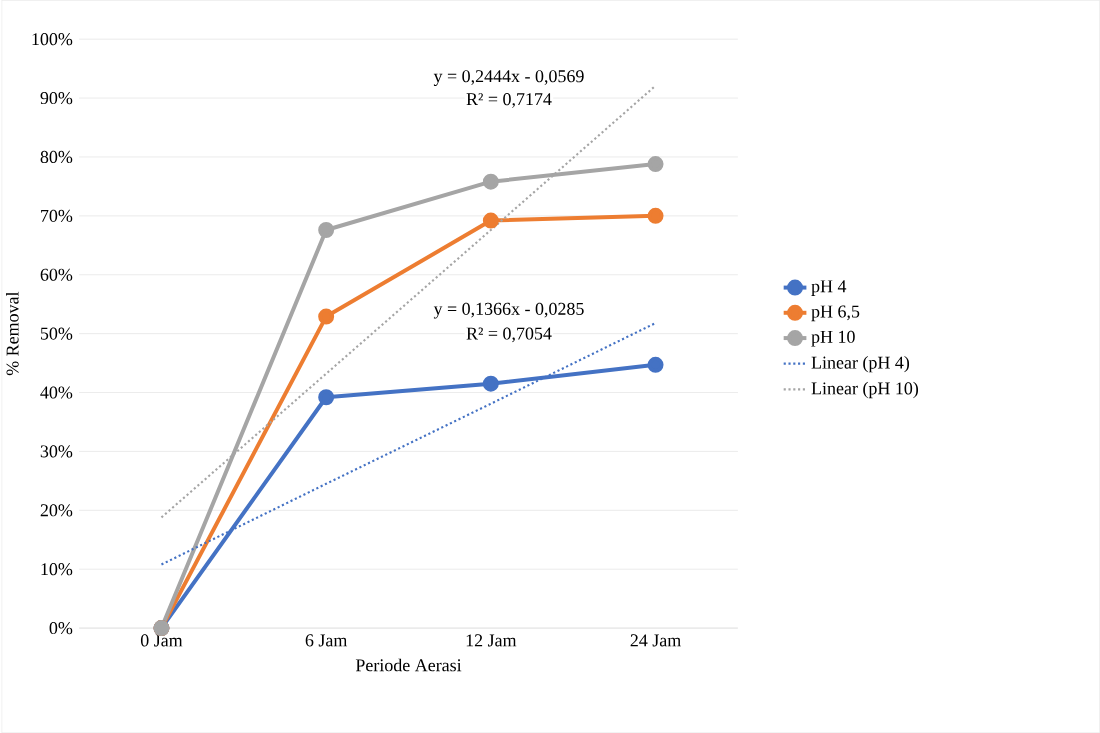  What do you see at coordinates (509, 335) in the screenshot?
I see `annotation: R² = 0,7054` at bounding box center [509, 335].